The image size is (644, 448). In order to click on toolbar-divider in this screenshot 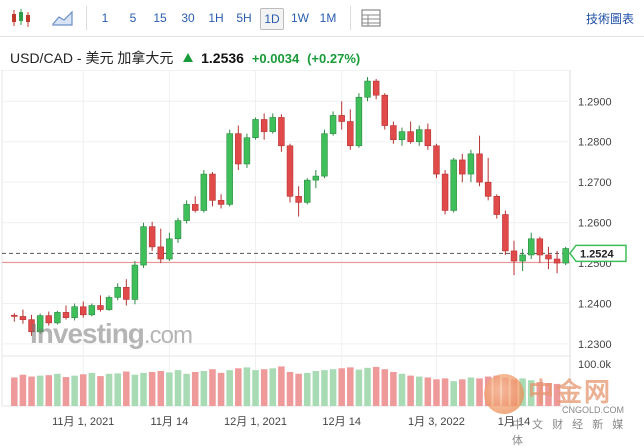, I will do `click(350, 18)`.